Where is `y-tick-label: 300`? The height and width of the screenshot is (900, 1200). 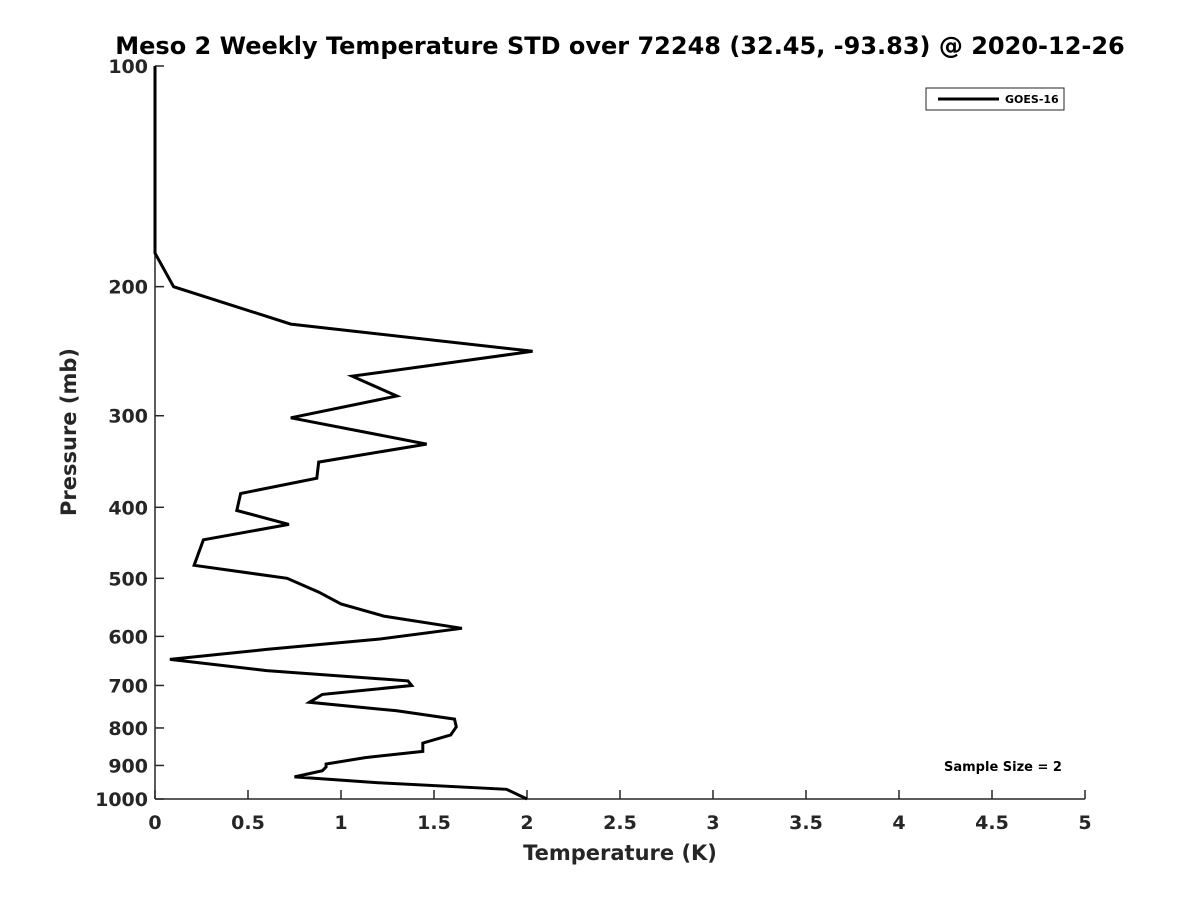
y-tick-label: 300 is located at coordinates (128, 417).